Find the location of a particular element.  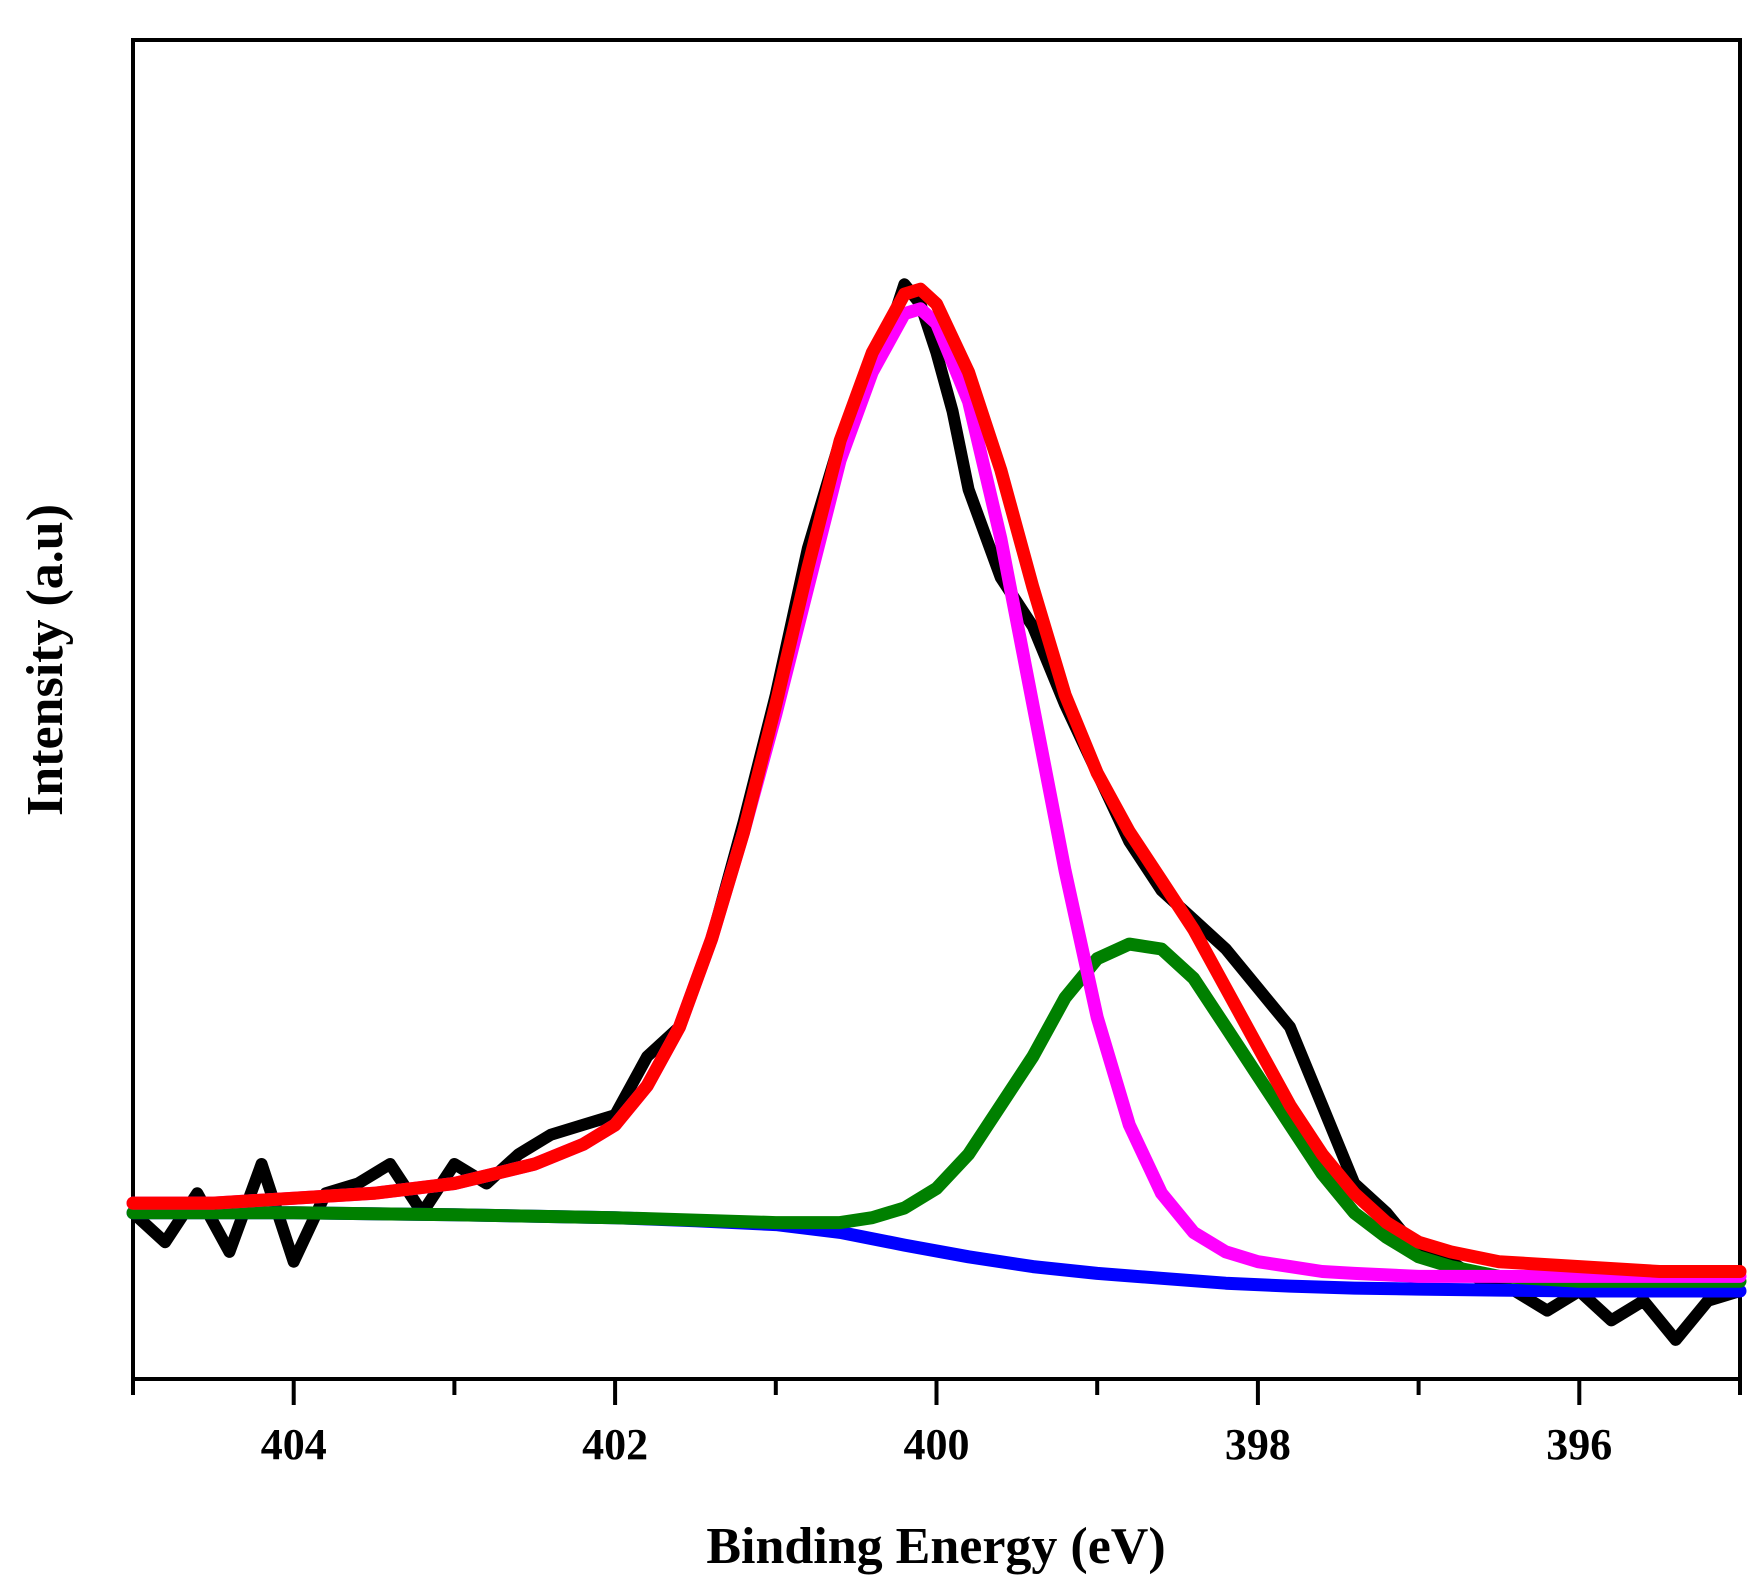

x-tick-label: 402 is located at coordinates (615, 1444).